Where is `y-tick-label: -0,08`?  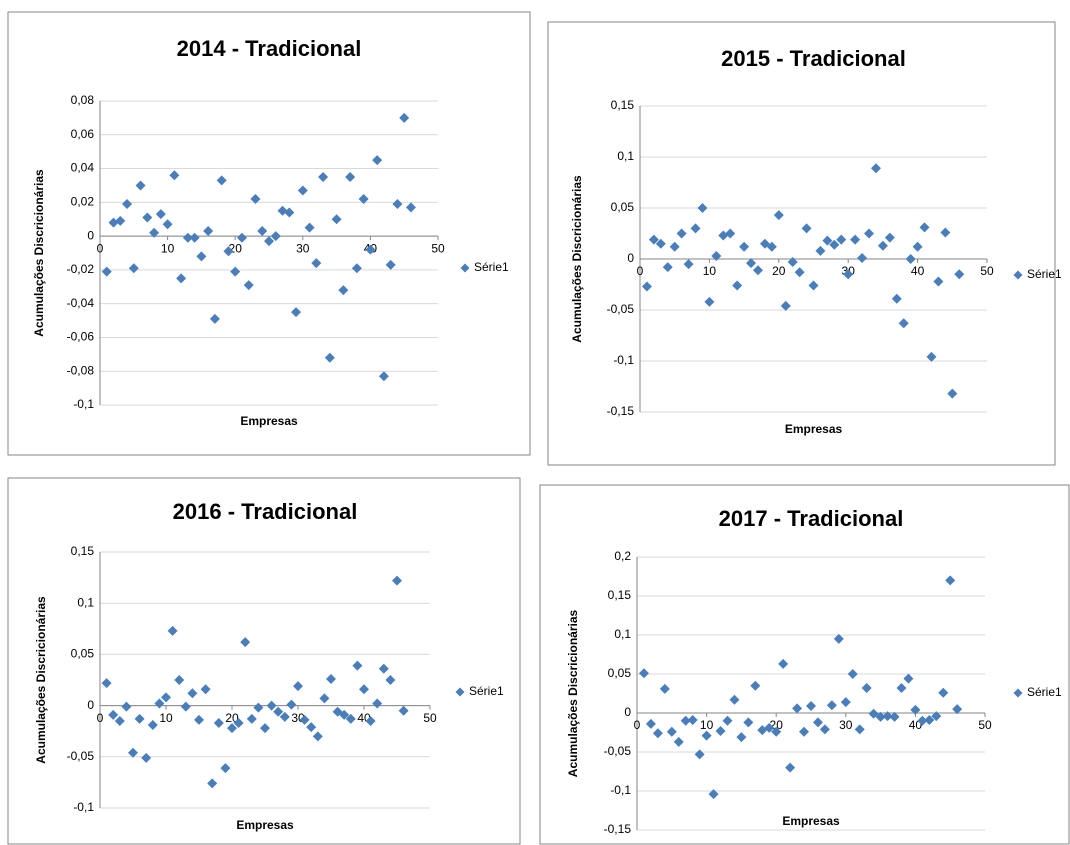
y-tick-label: -0,08 is located at coordinates (81, 370).